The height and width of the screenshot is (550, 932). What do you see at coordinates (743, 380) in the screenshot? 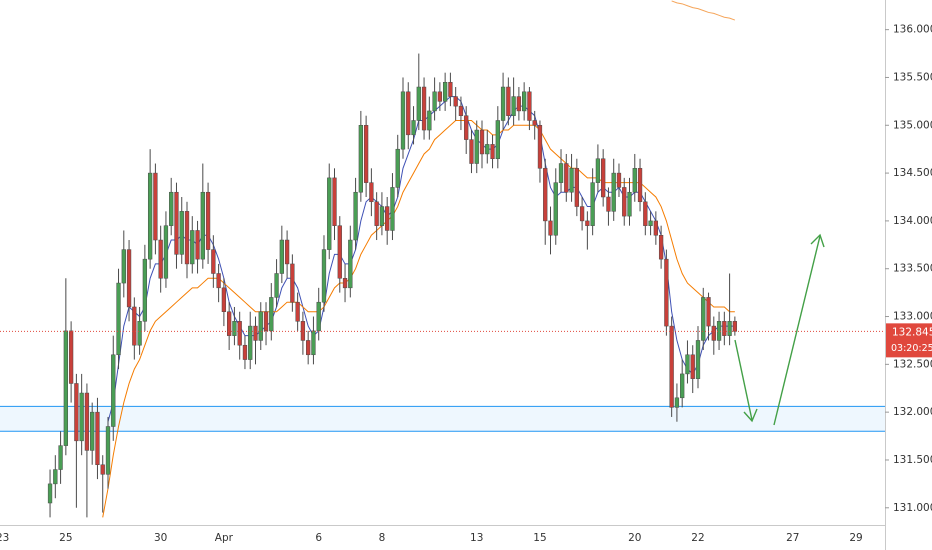
I see `arrow-down` at bounding box center [743, 380].